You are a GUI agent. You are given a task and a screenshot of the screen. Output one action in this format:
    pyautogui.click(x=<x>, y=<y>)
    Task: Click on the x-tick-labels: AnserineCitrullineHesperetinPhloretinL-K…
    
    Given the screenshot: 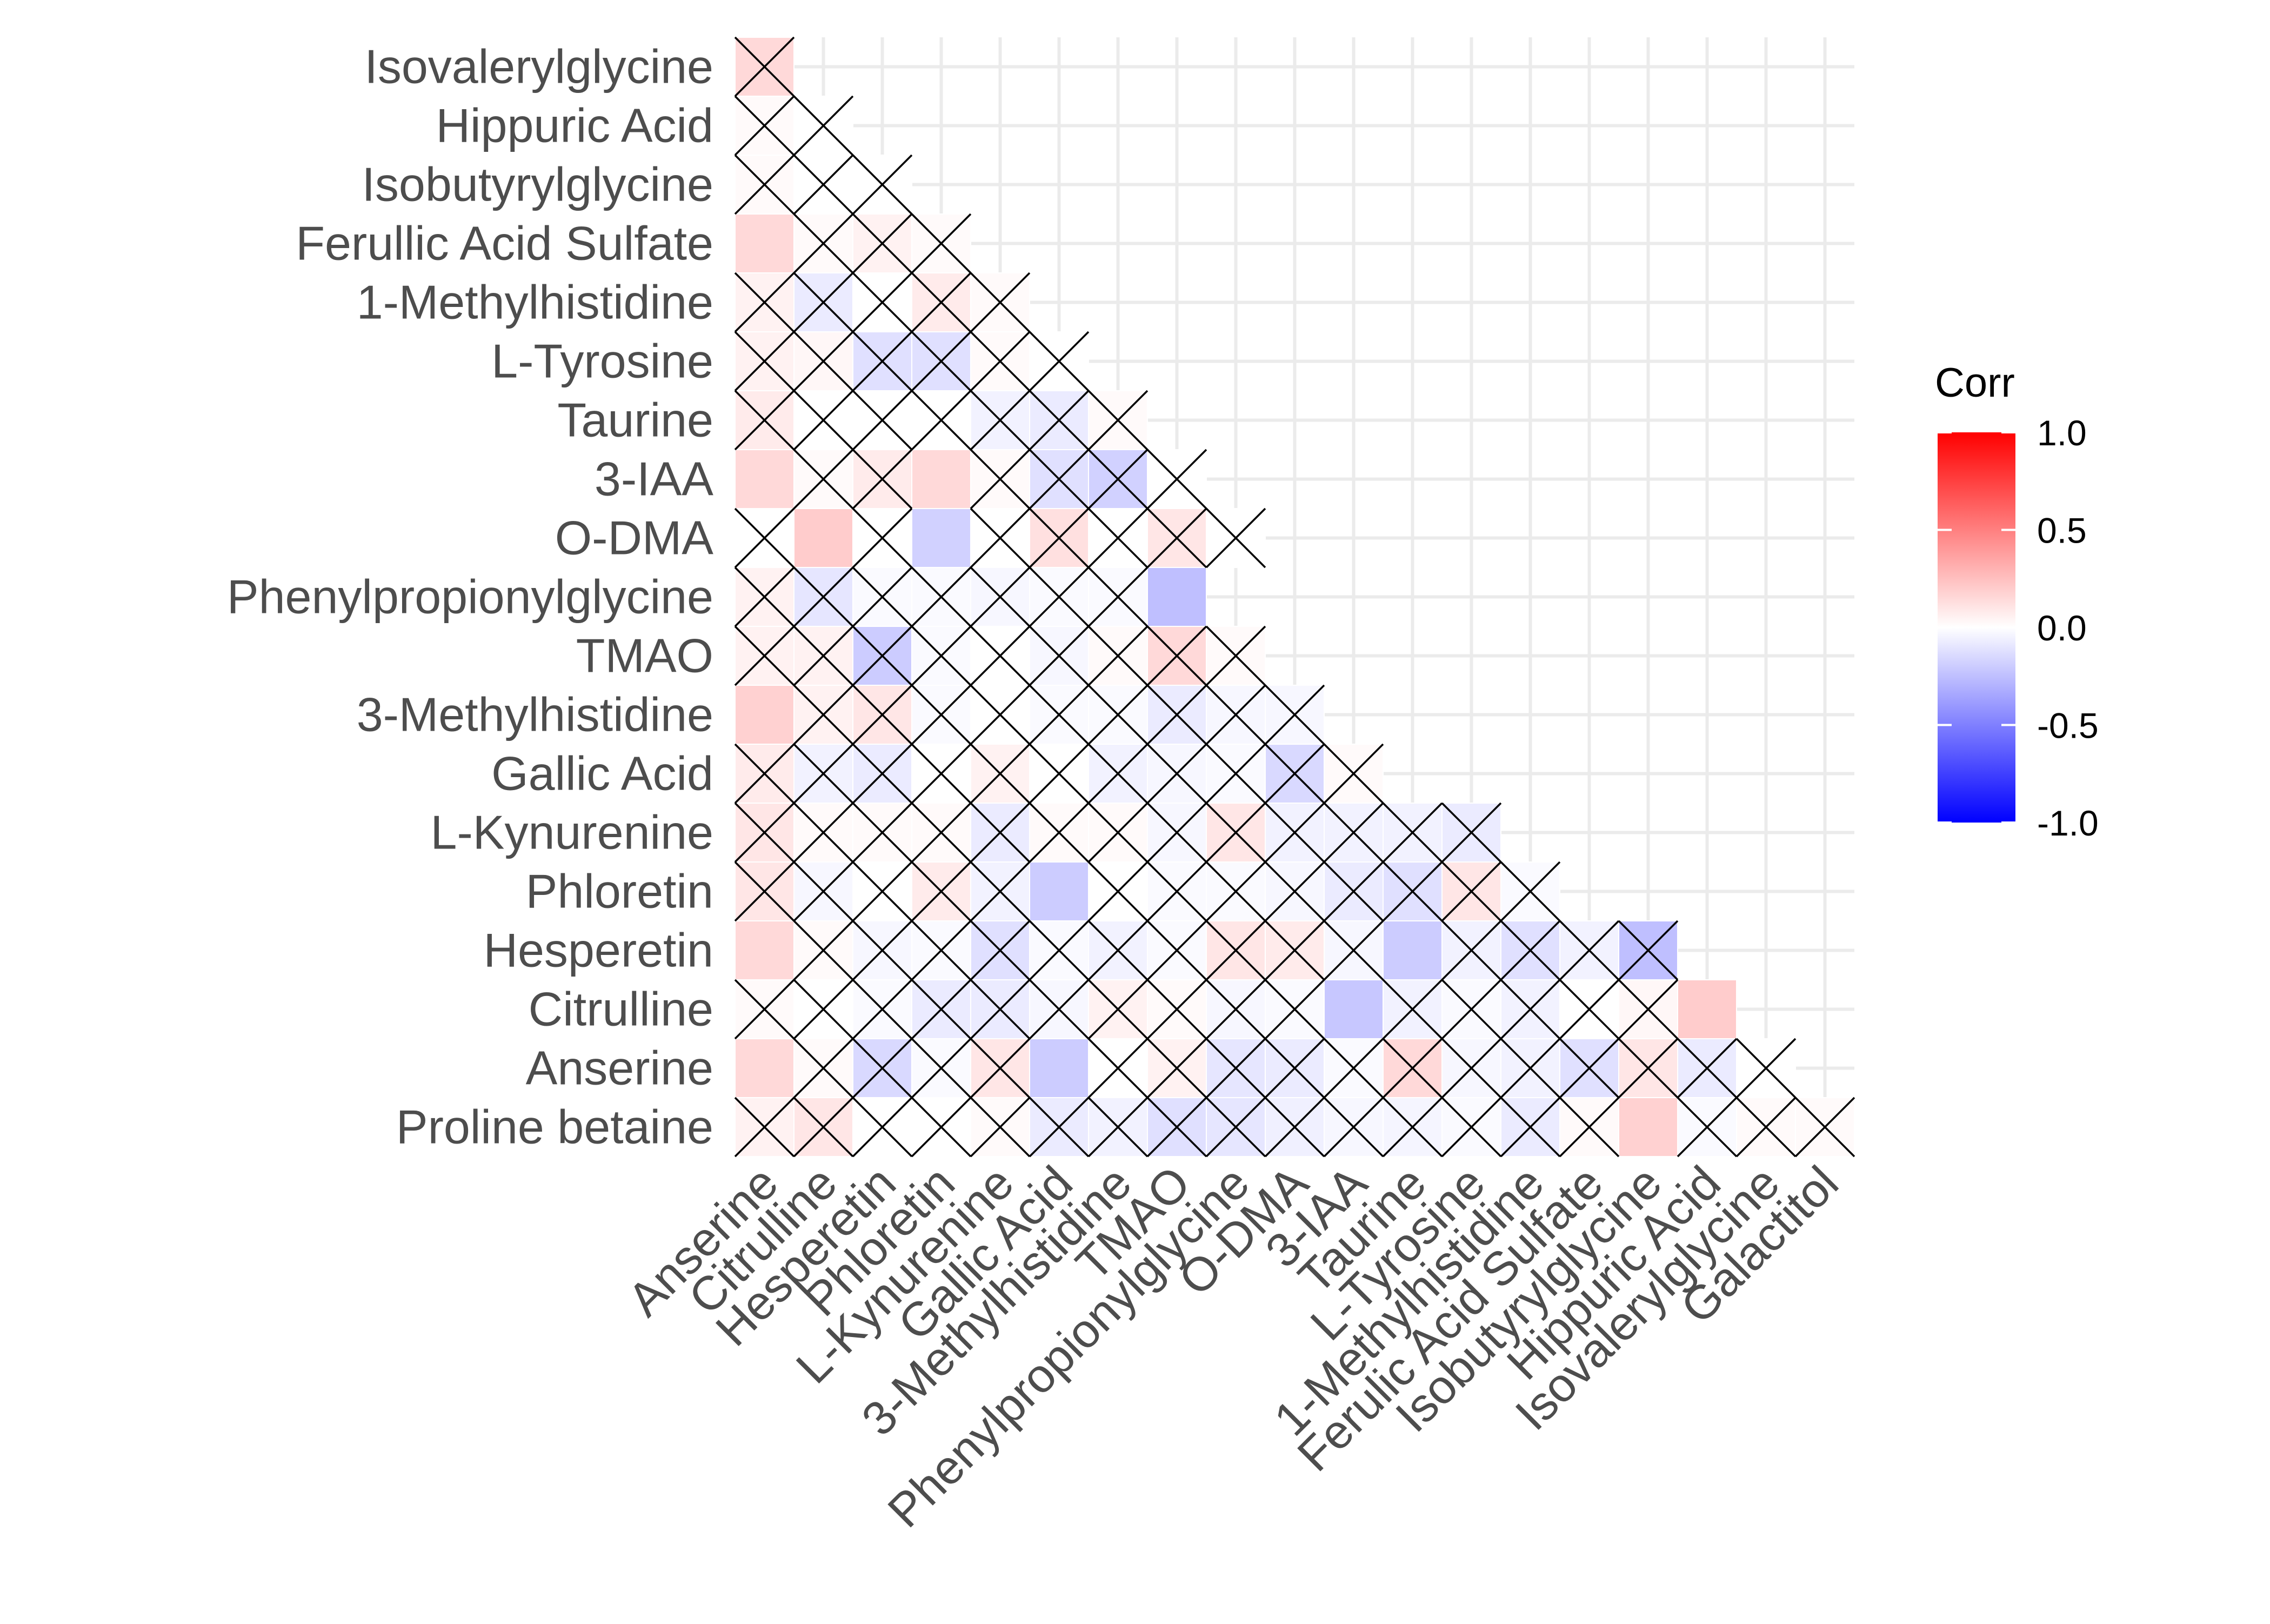 What is the action you would take?
    pyautogui.click(x=1232, y=1346)
    